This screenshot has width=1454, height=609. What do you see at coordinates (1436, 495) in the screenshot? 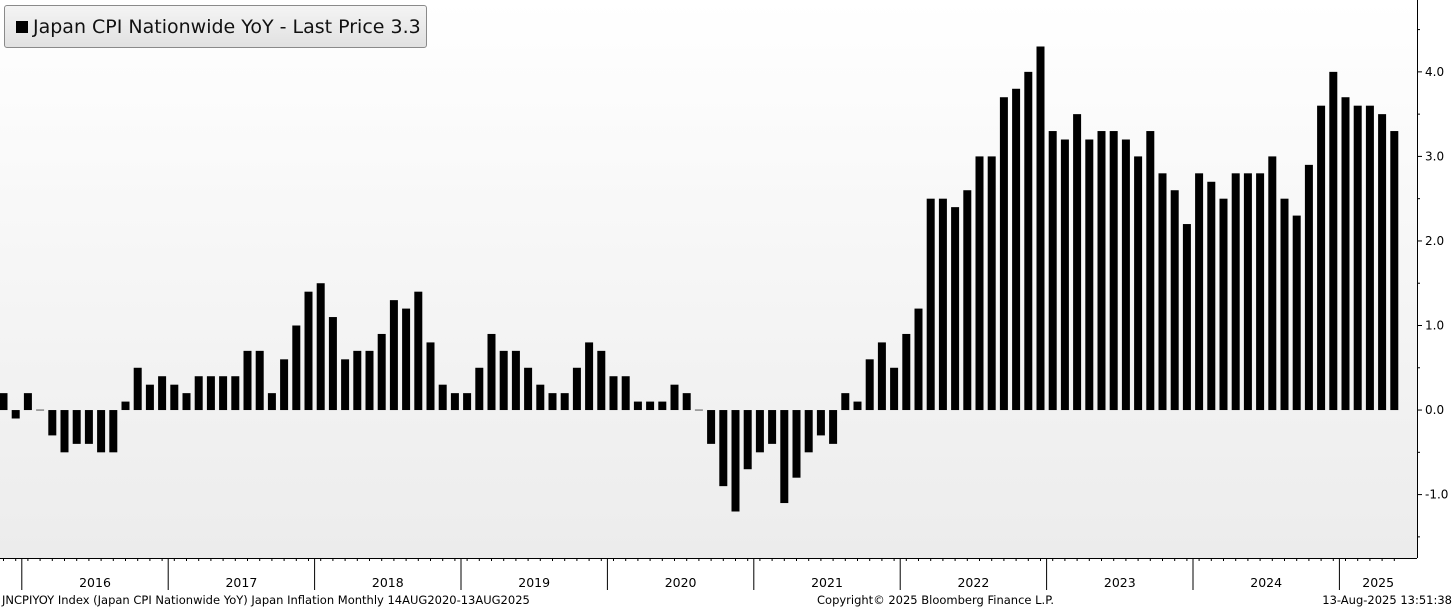
I see `y-tick-label: -1.0` at bounding box center [1436, 495].